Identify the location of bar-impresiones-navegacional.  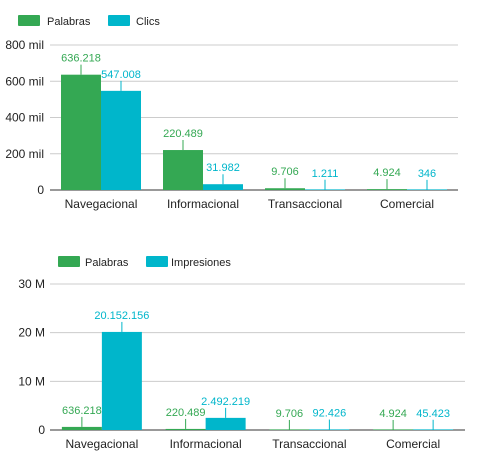
(121, 380).